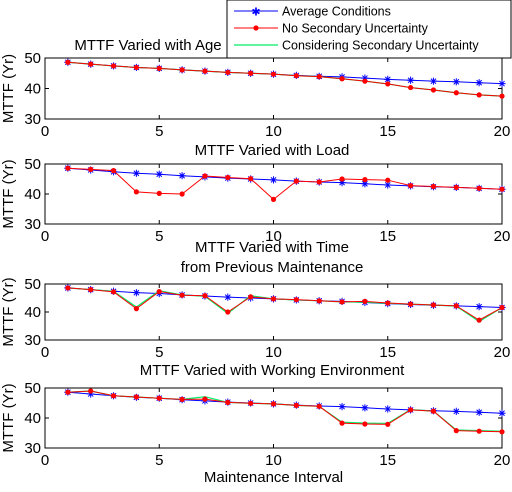  I want to click on legend-marker-dot, so click(256, 28).